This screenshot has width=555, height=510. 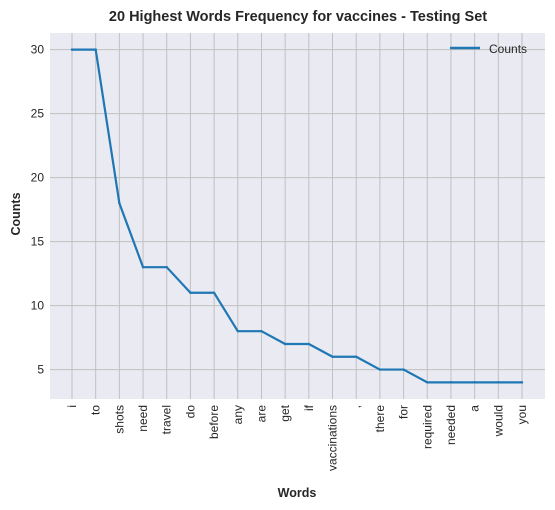 What do you see at coordinates (16, 213) in the screenshot?
I see `y-axis-label: Counts` at bounding box center [16, 213].